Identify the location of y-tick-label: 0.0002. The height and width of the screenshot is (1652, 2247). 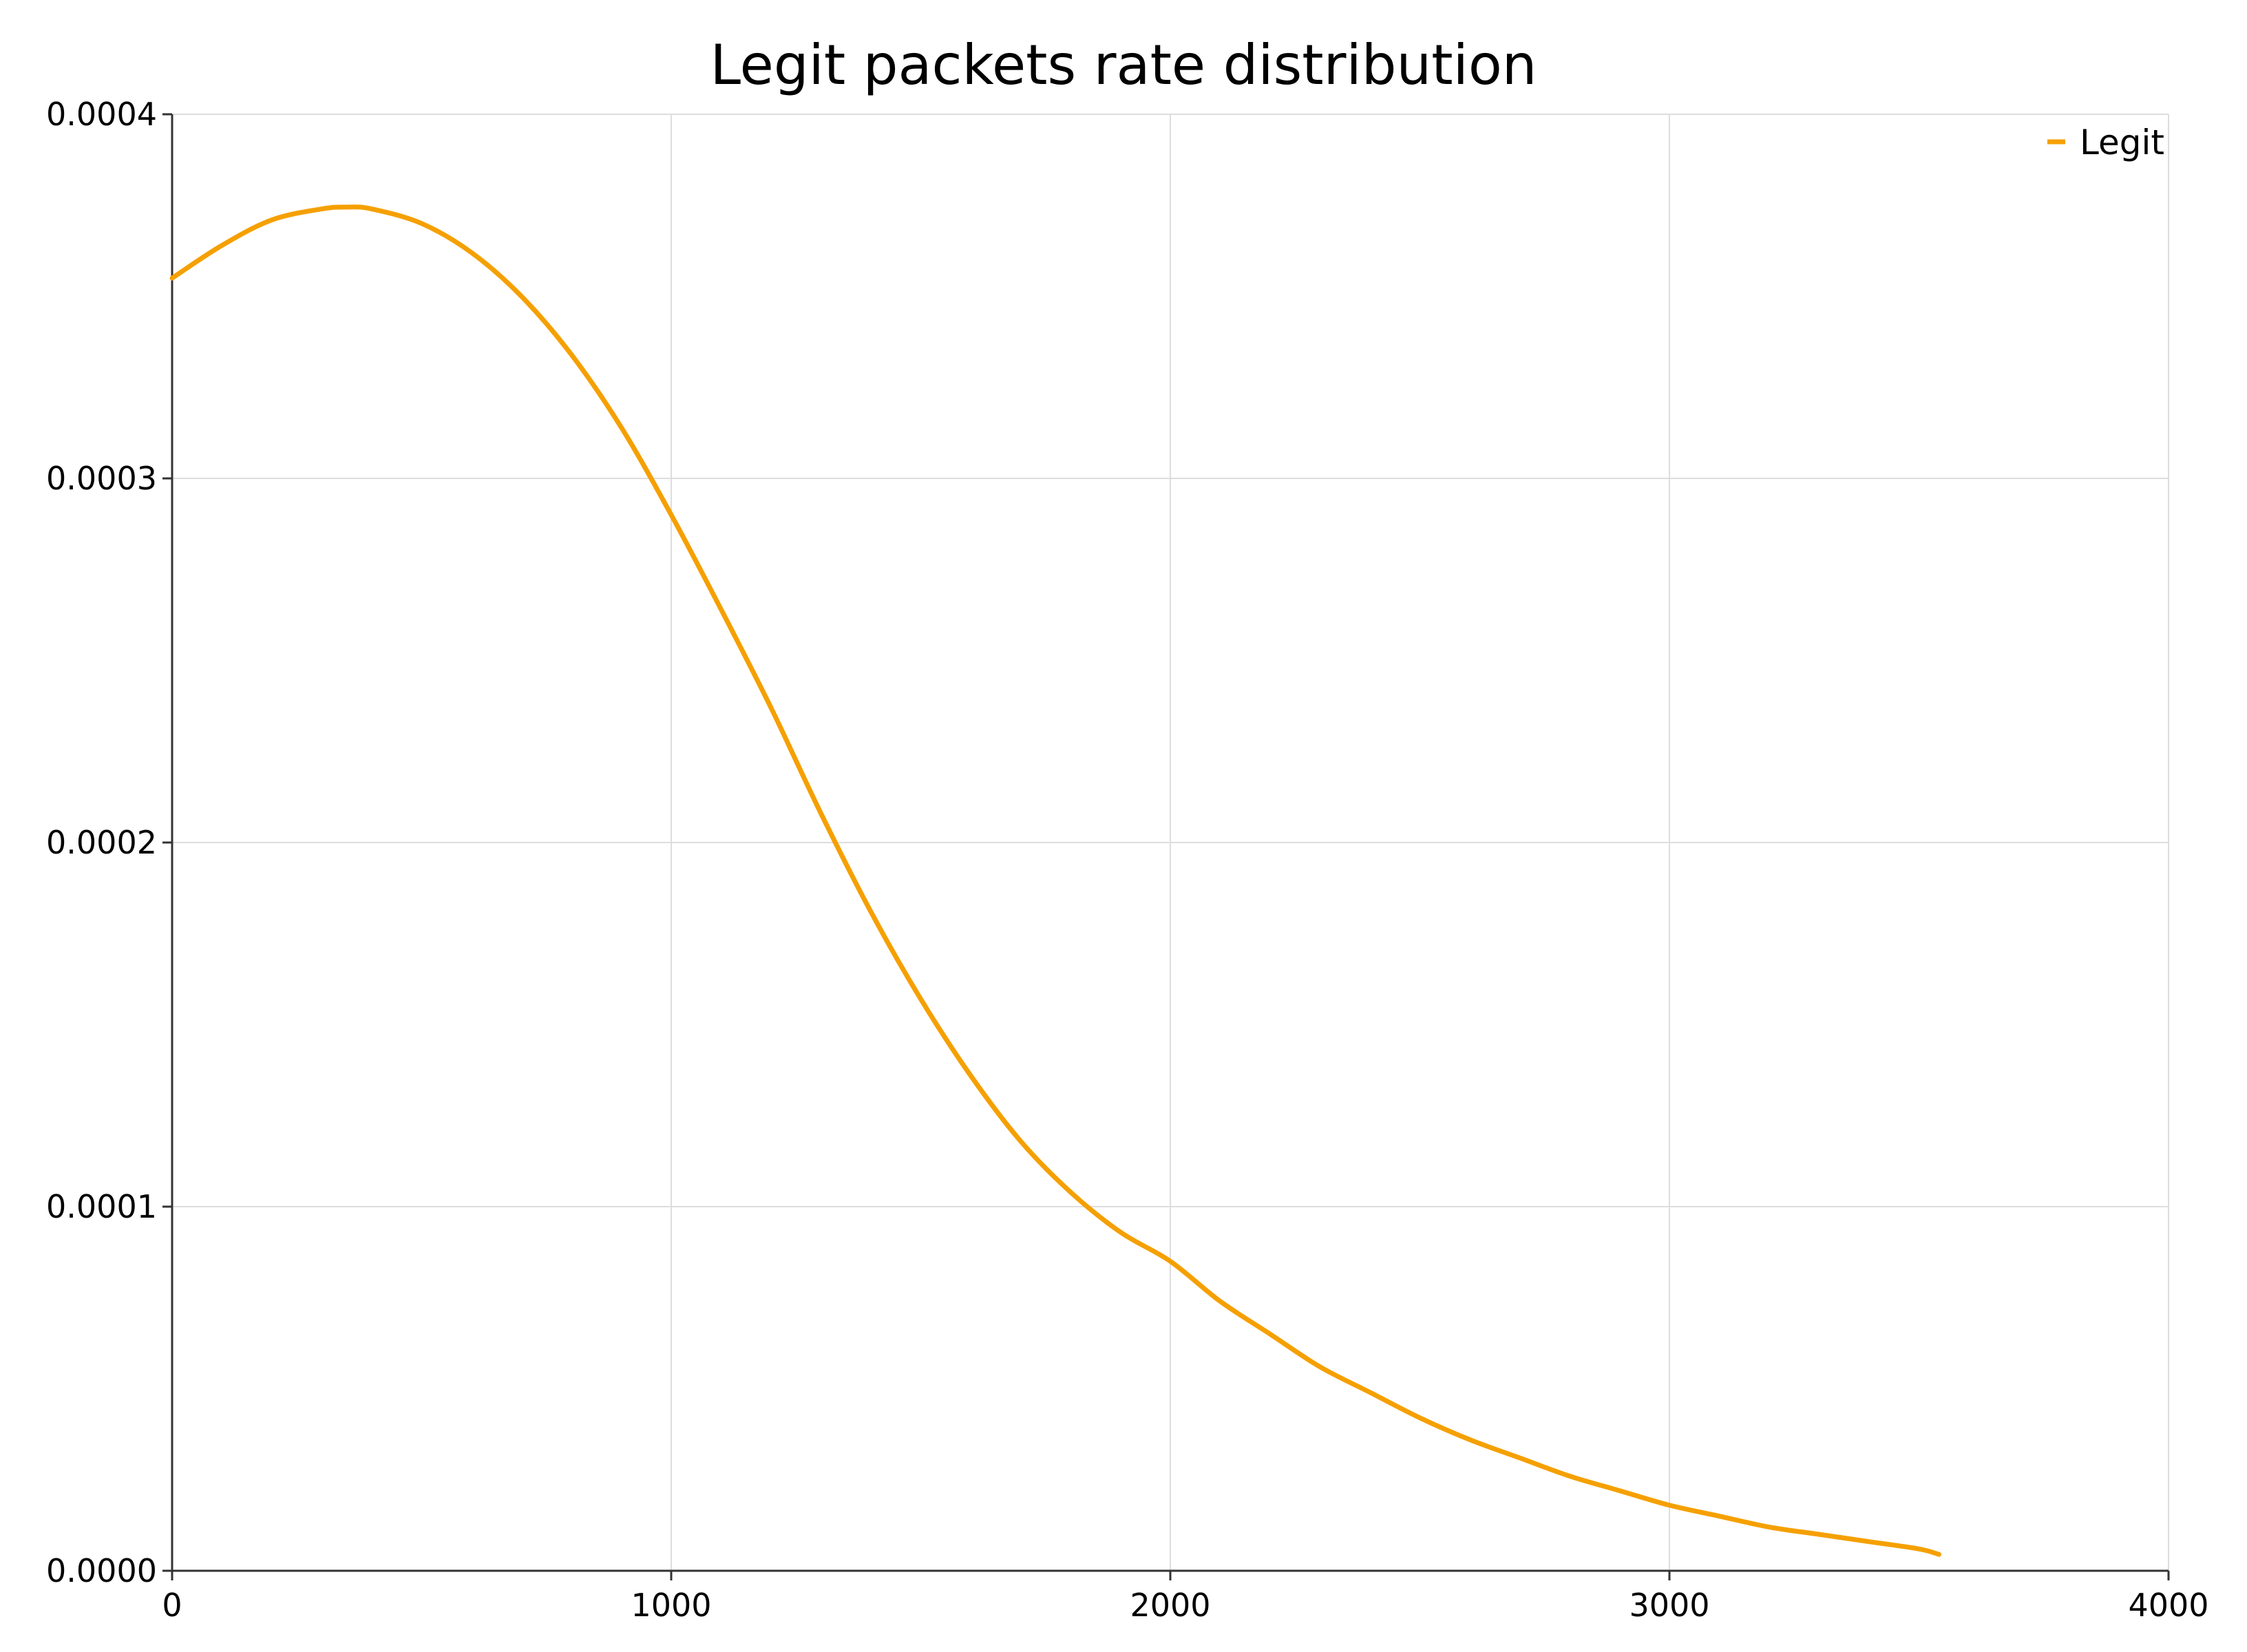
(102, 843).